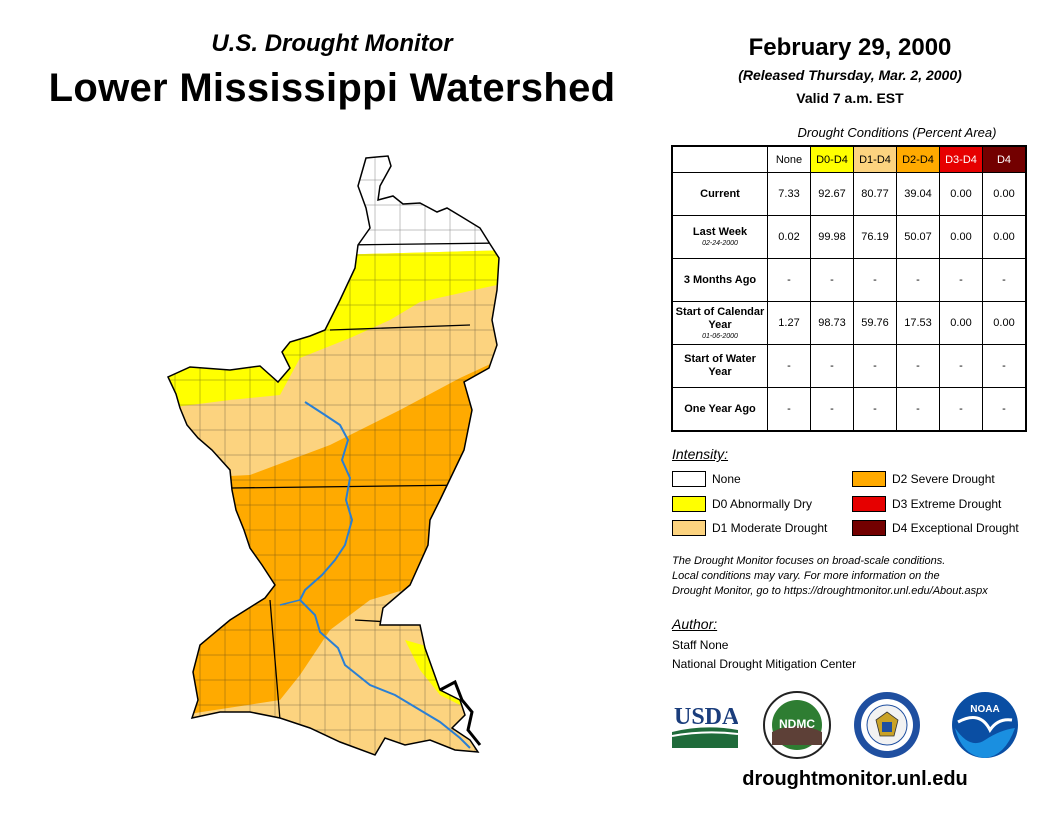  I want to click on commerce-seal-logo, so click(887, 725).